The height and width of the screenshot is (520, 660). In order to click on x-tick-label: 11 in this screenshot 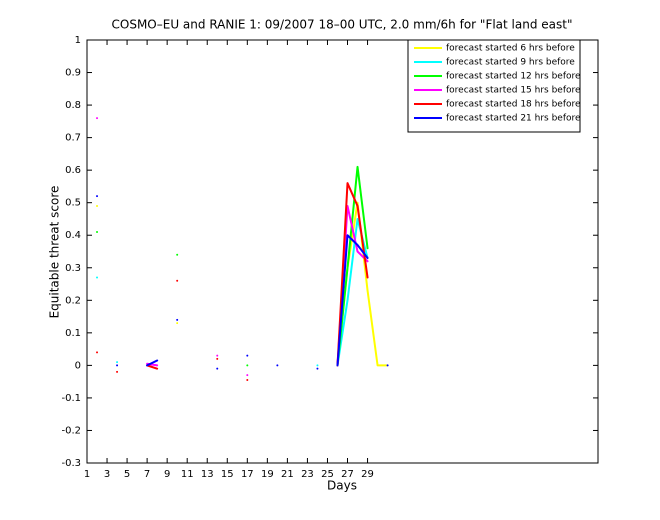, I will do `click(187, 474)`.